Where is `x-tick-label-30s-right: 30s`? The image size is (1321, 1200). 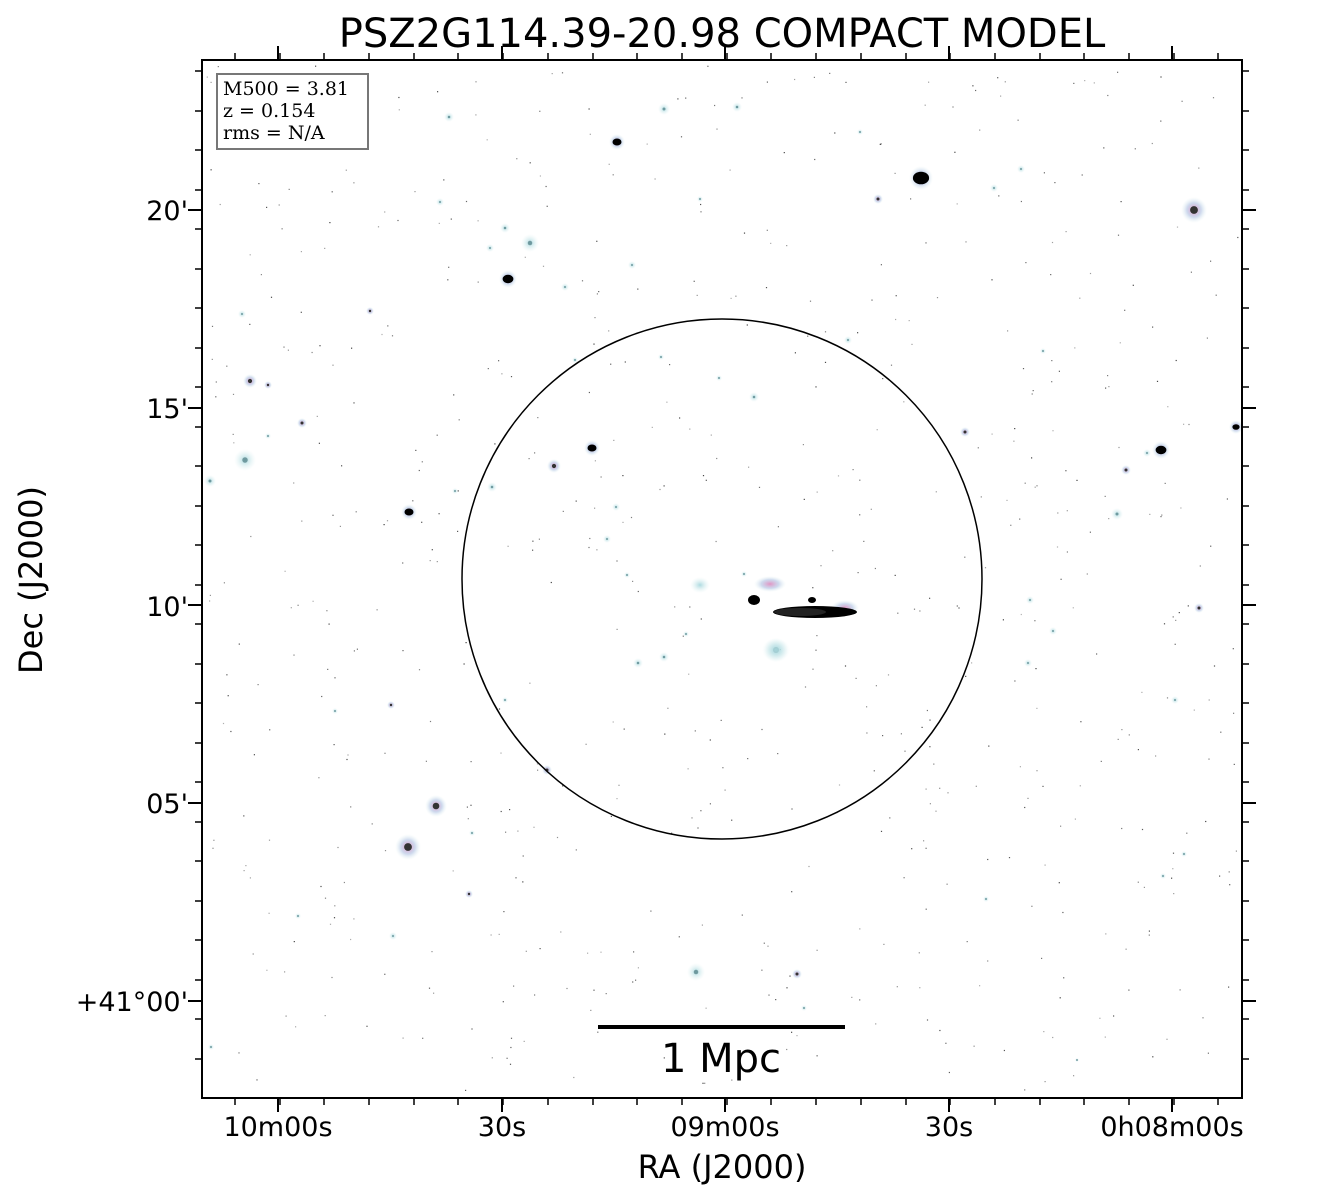
x-tick-label-30s-right: 30s is located at coordinates (949, 1127).